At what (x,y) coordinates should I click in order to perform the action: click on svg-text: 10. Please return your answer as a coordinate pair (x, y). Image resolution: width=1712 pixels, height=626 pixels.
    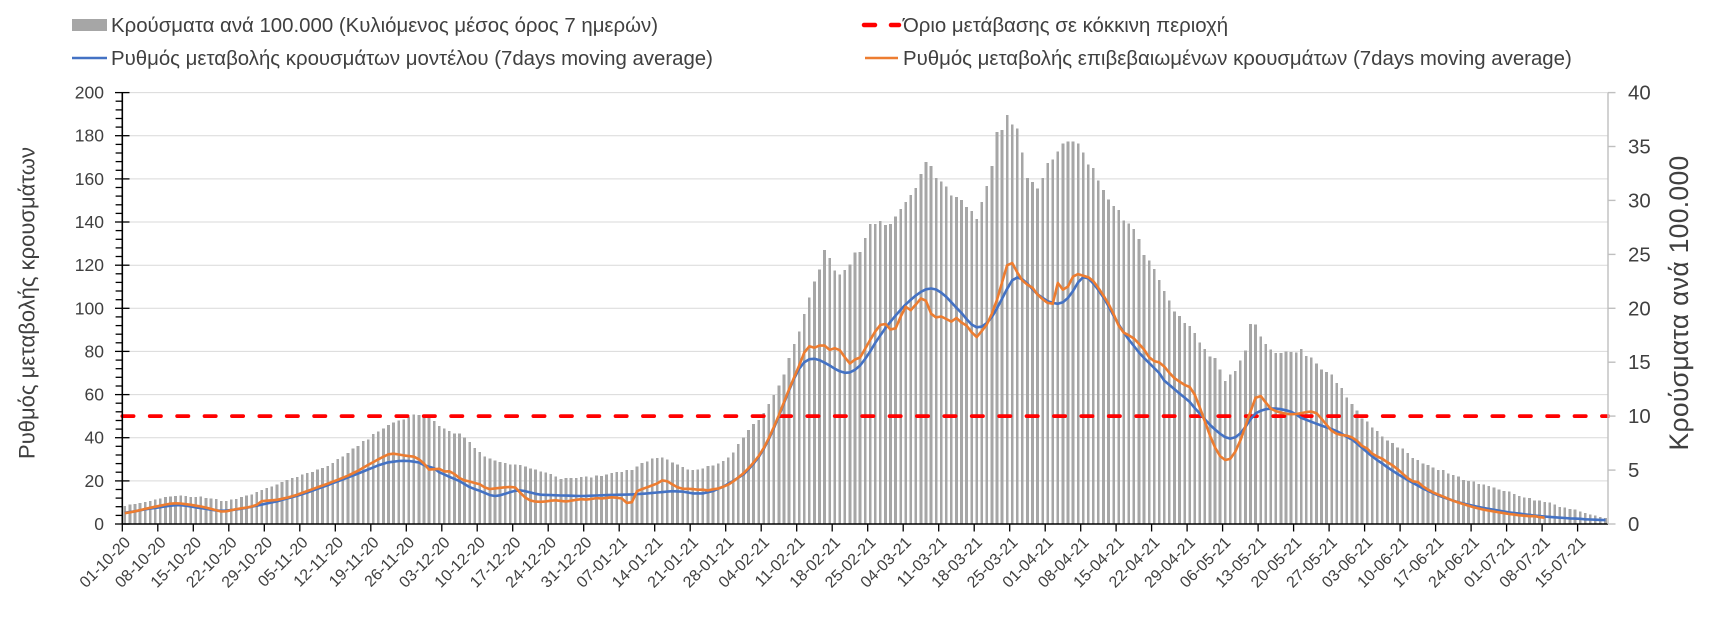
    Looking at the image, I should click on (1639, 417).